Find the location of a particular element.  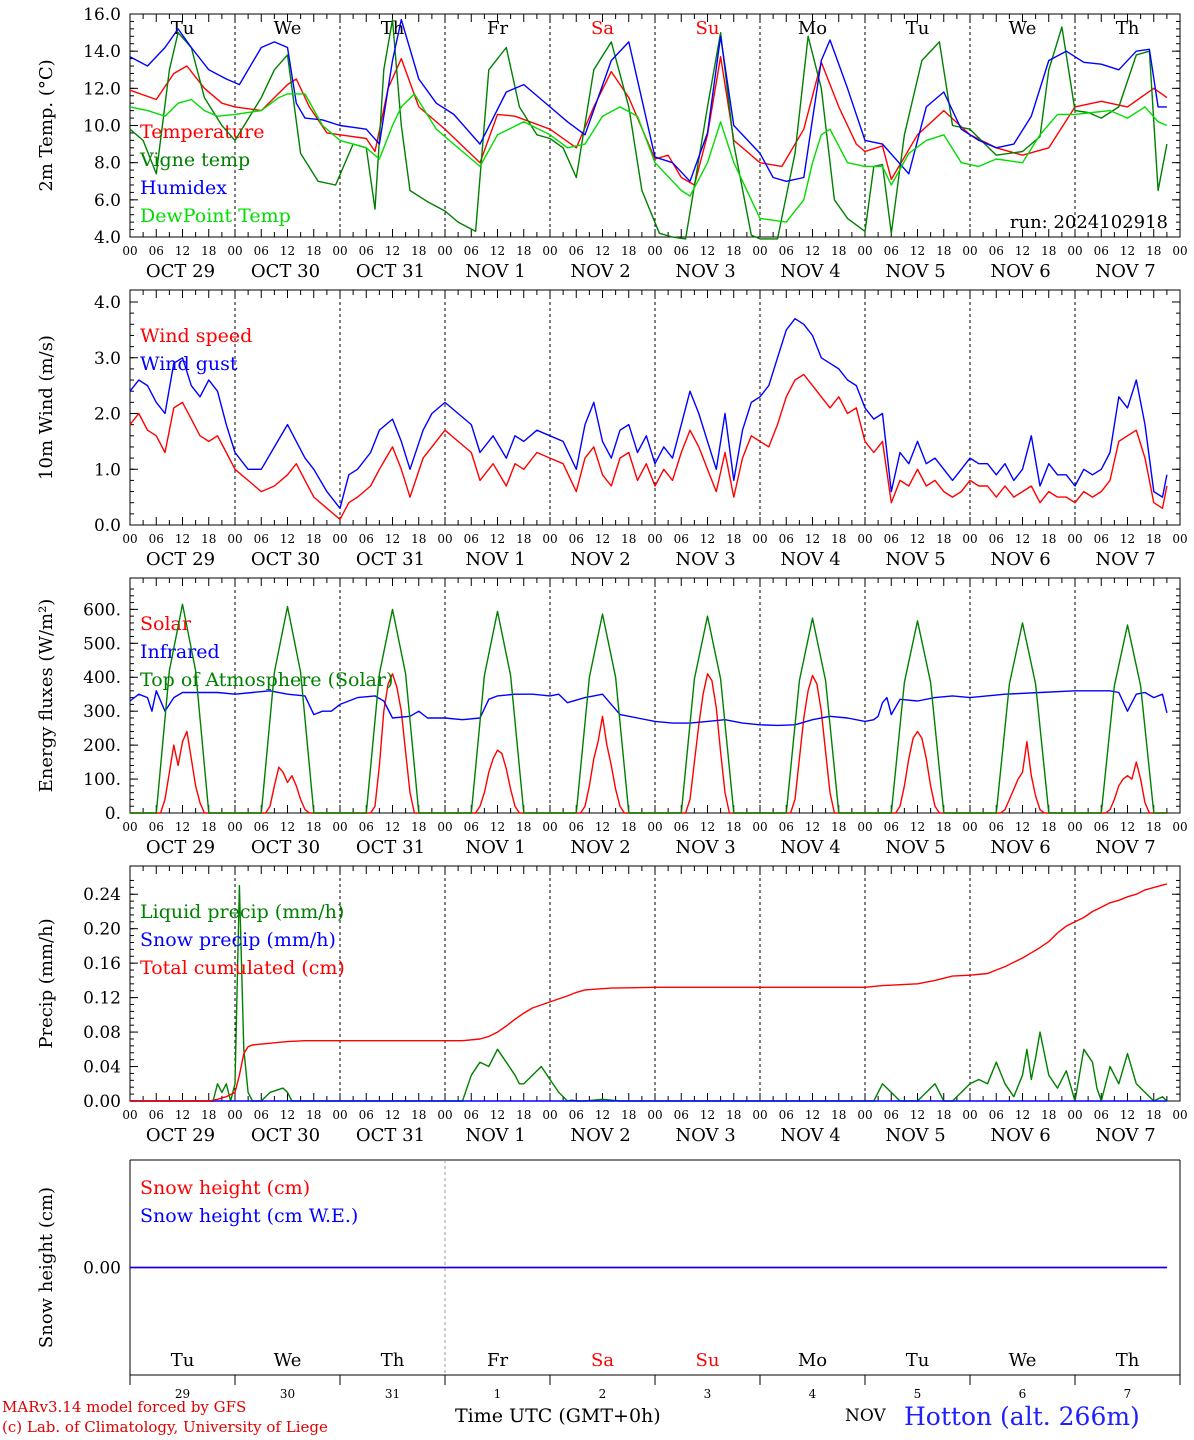

weekday-label: Mo is located at coordinates (812, 28).